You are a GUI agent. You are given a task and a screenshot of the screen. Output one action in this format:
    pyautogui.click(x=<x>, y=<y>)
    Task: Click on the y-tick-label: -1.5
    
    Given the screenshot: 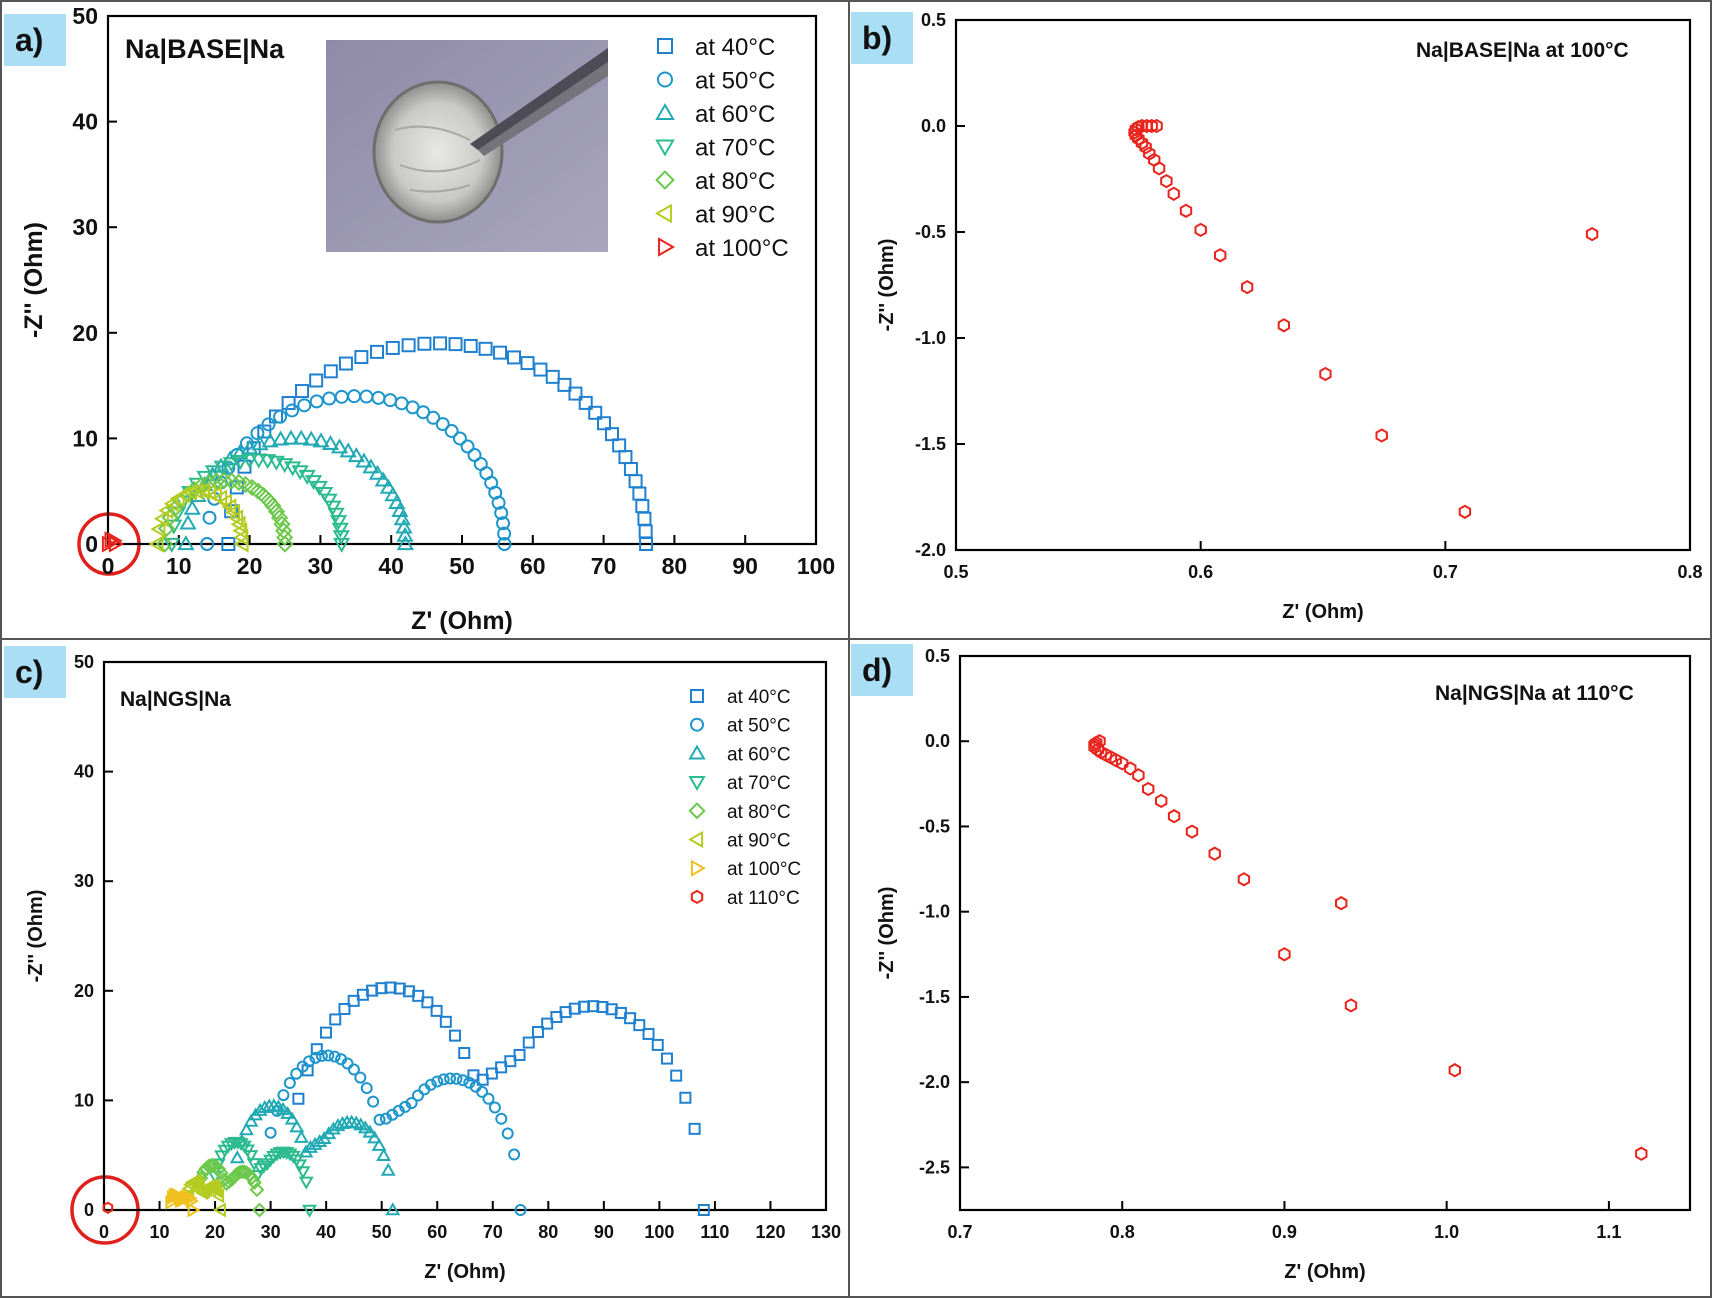 What is the action you would take?
    pyautogui.click(x=934, y=997)
    